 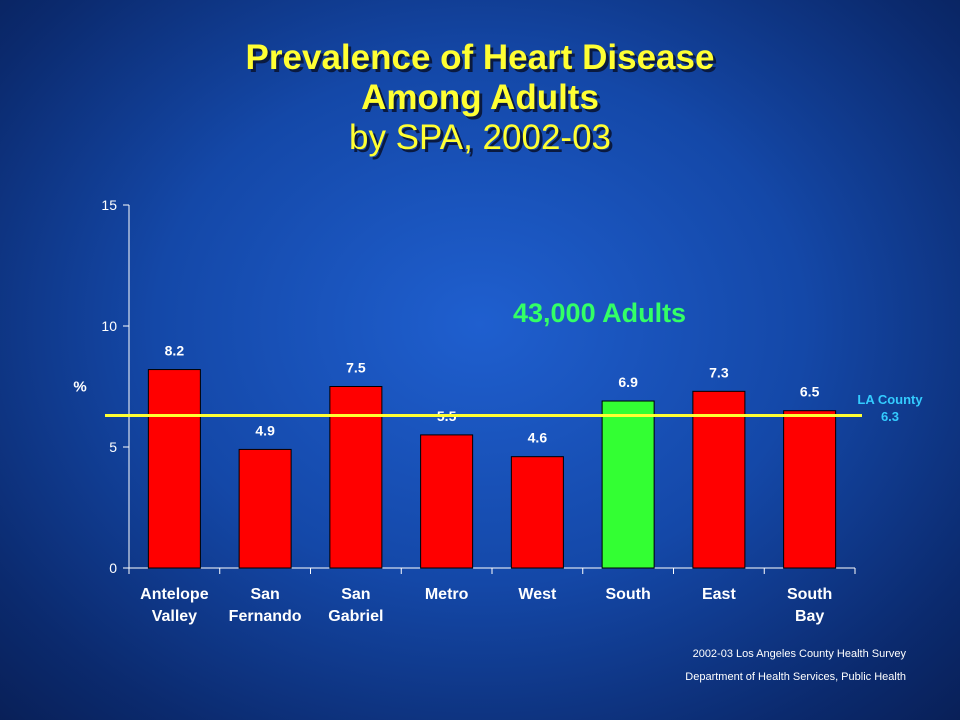 I want to click on bar-value-label: 7.3, so click(x=719, y=372).